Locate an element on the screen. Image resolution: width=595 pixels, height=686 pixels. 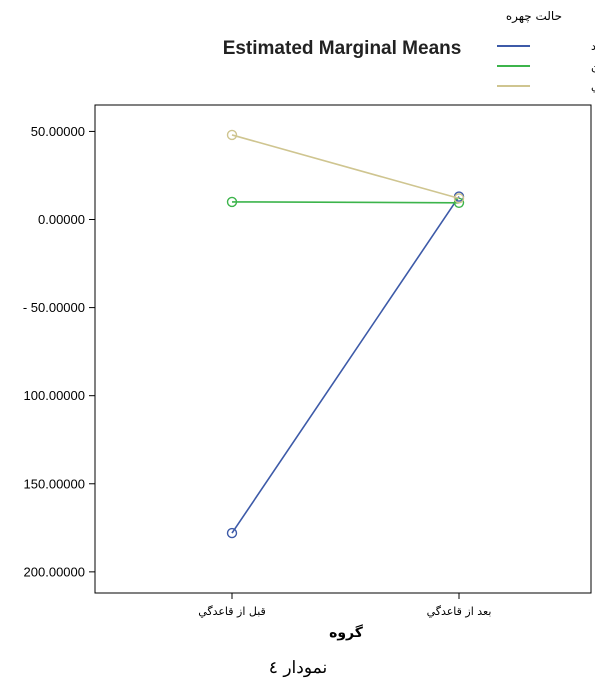
chart-title: Estimated Marginal Means is located at coordinates (342, 48).